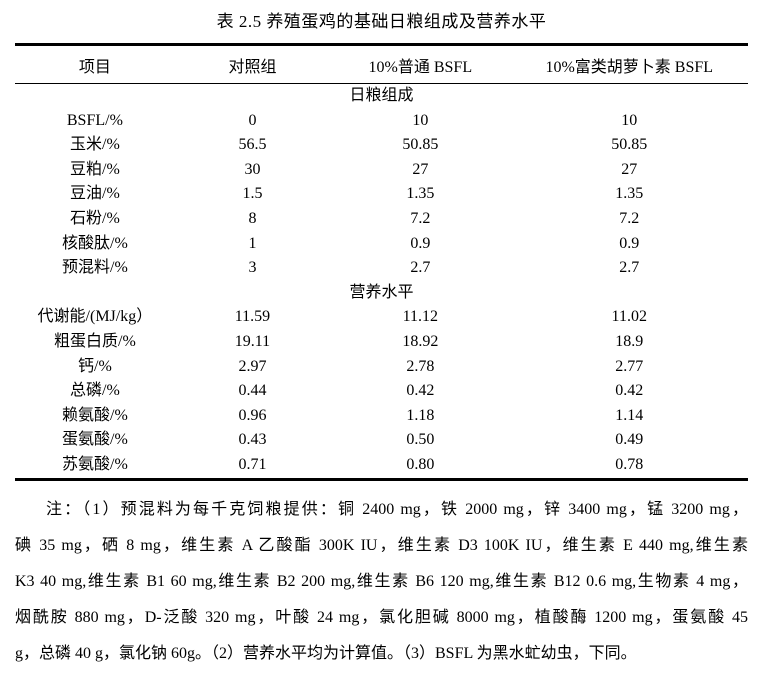  Describe the element at coordinates (95, 317) in the screenshot. I see `row-item-label: 代谢能/(MJ/kg）` at that location.